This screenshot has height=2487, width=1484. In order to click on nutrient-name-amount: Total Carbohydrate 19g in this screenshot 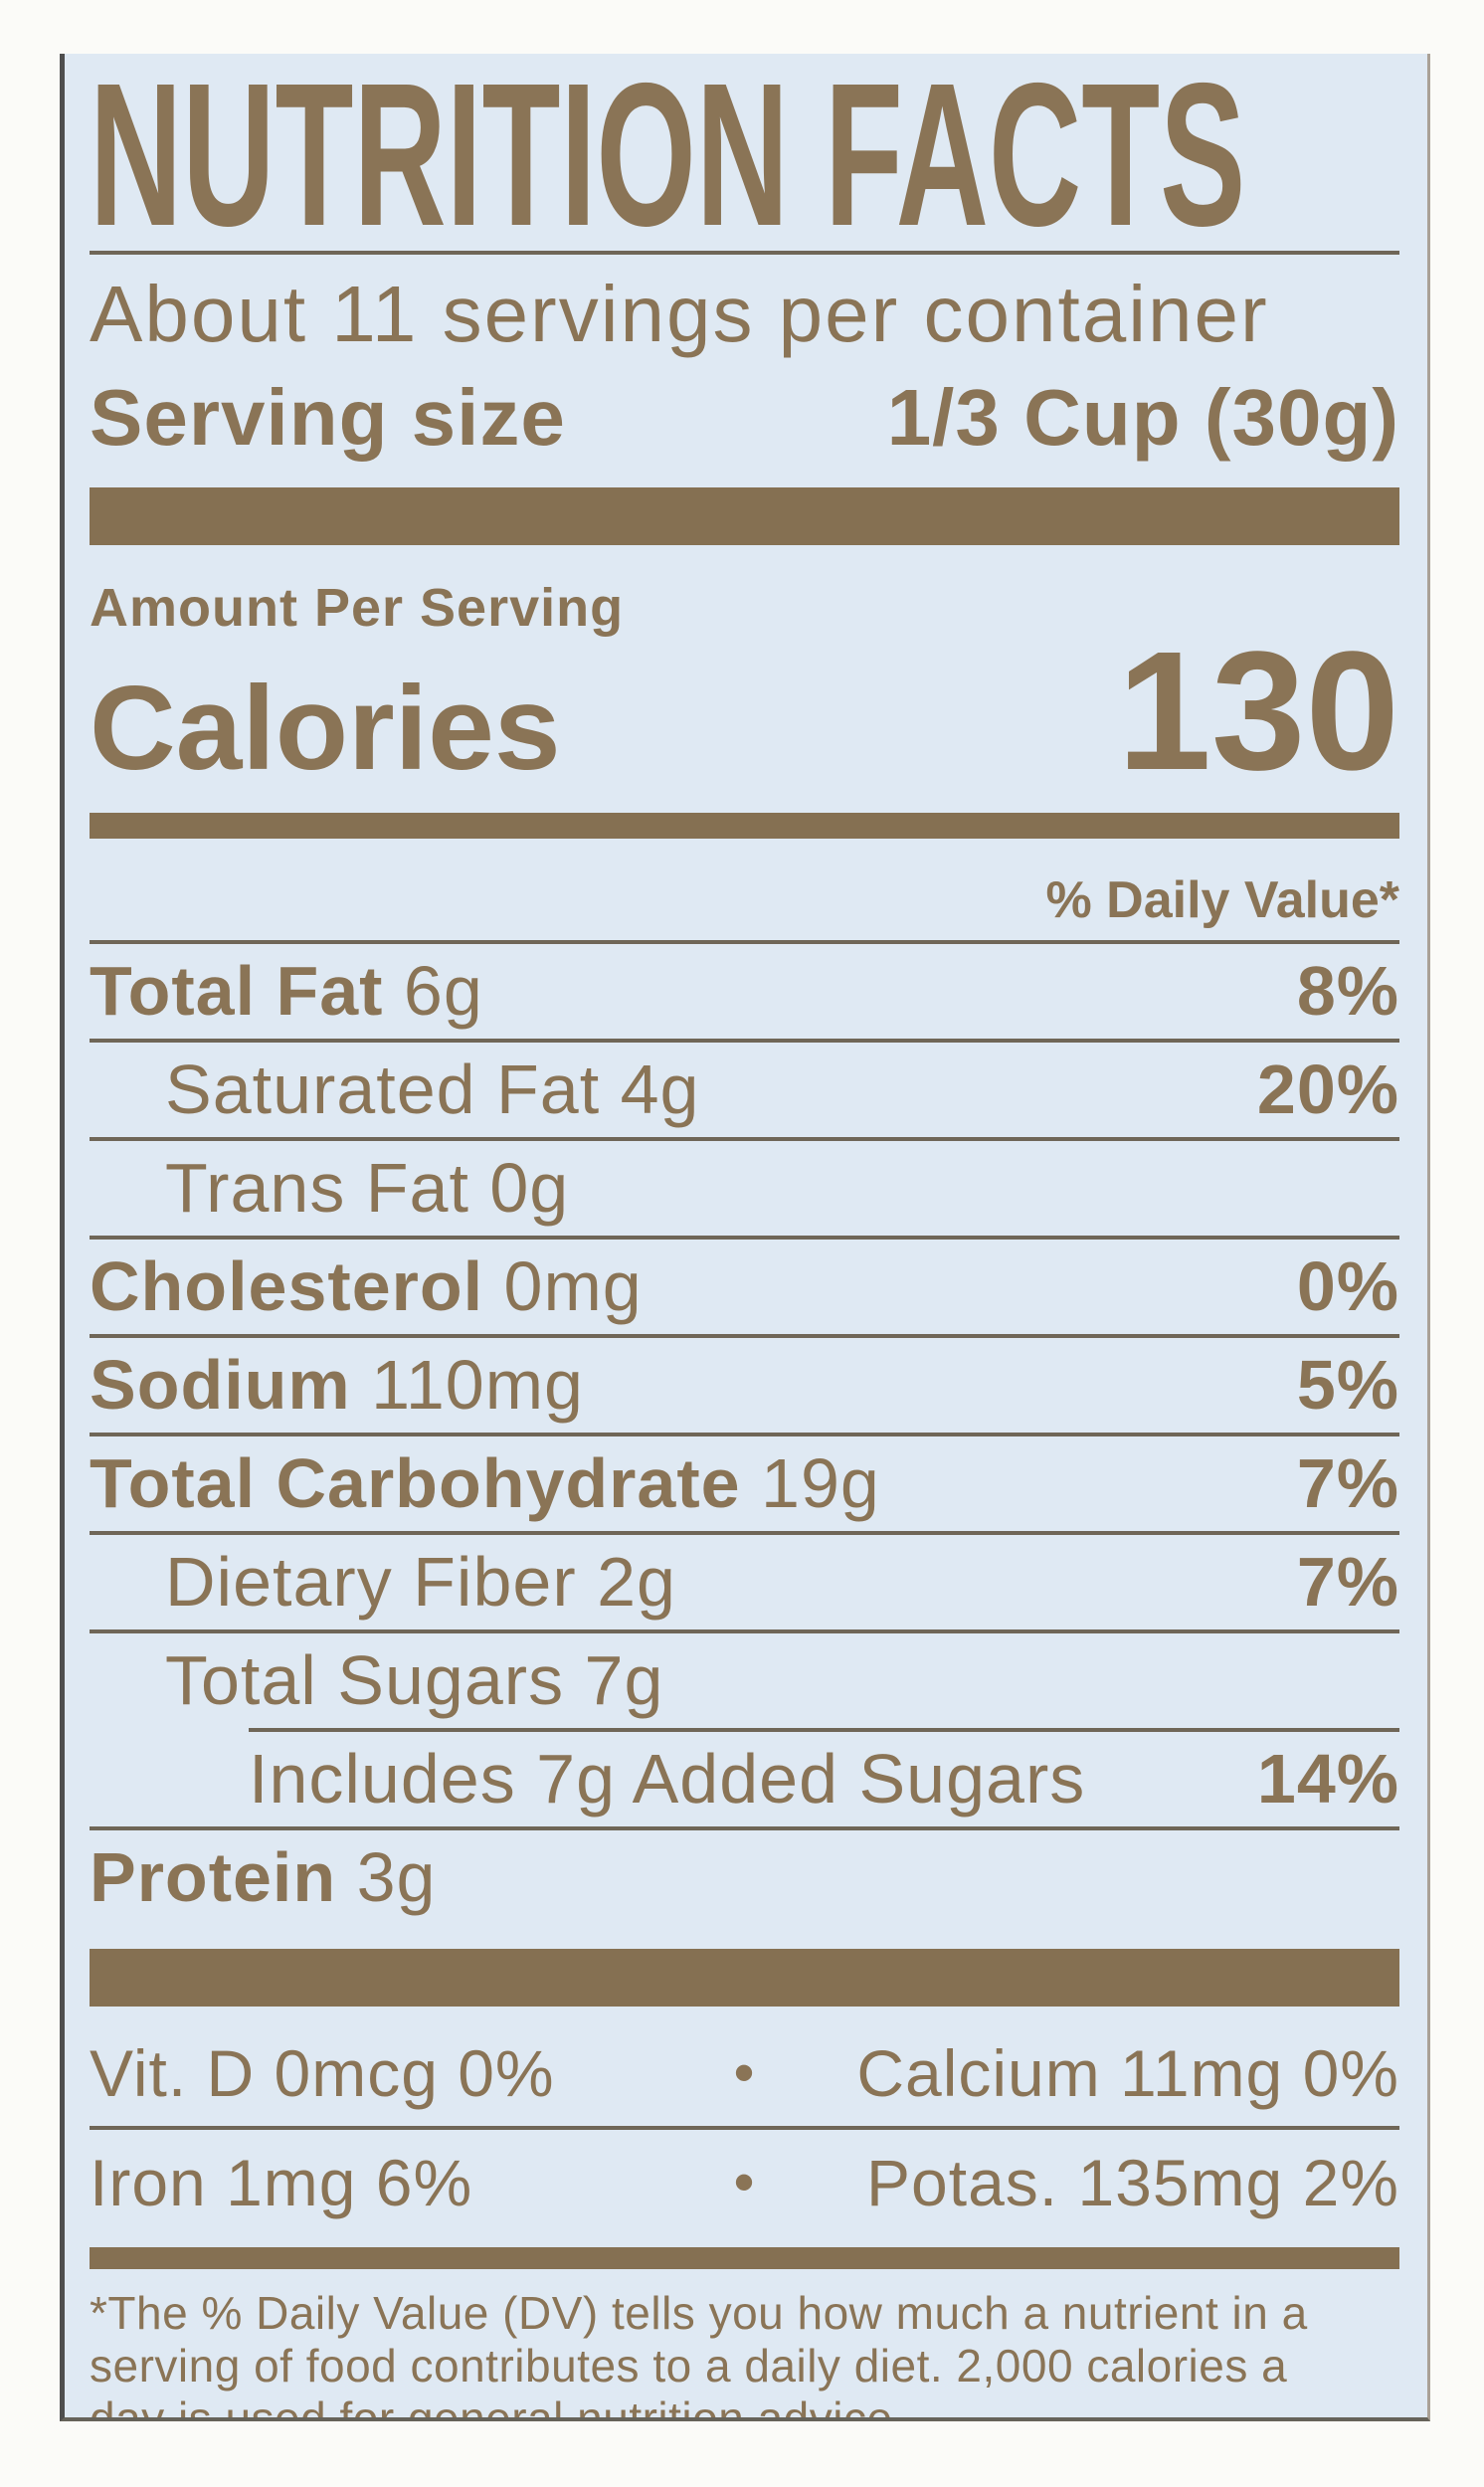, I will do `click(485, 1483)`.